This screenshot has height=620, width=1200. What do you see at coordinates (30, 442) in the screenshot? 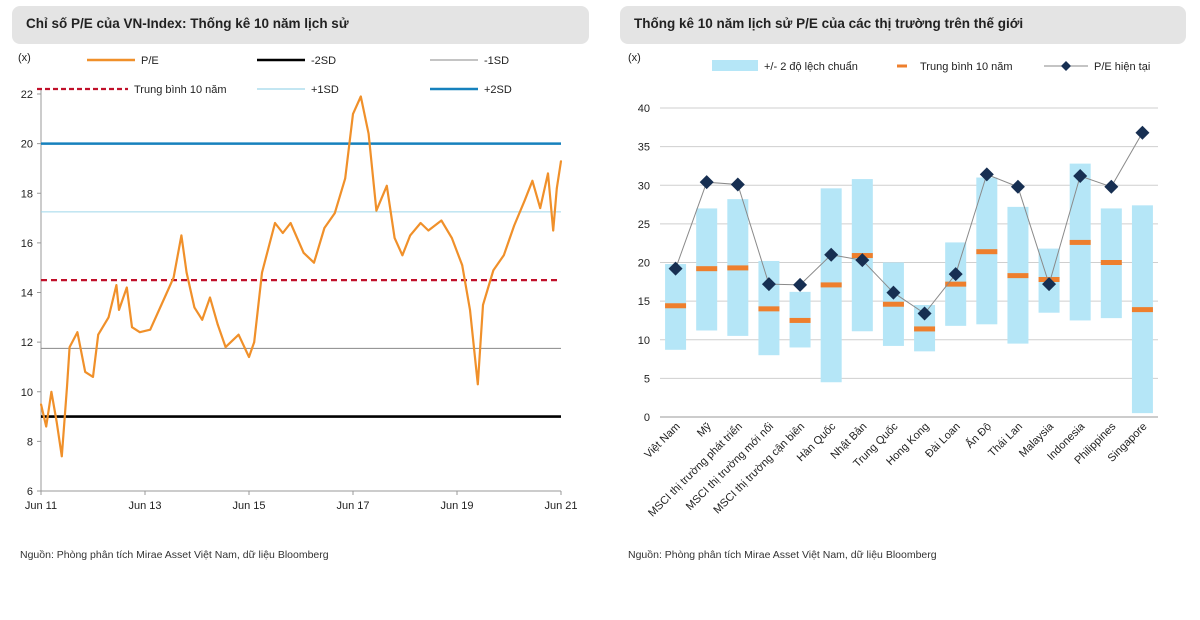
I see `left-y-tick-label: 8` at bounding box center [30, 442].